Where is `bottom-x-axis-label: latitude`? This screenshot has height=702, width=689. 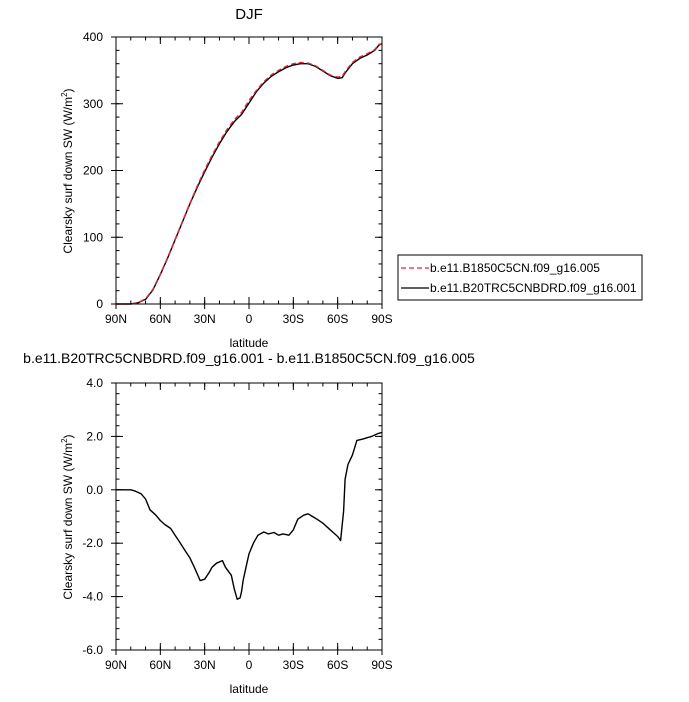 bottom-x-axis-label: latitude is located at coordinates (249, 689).